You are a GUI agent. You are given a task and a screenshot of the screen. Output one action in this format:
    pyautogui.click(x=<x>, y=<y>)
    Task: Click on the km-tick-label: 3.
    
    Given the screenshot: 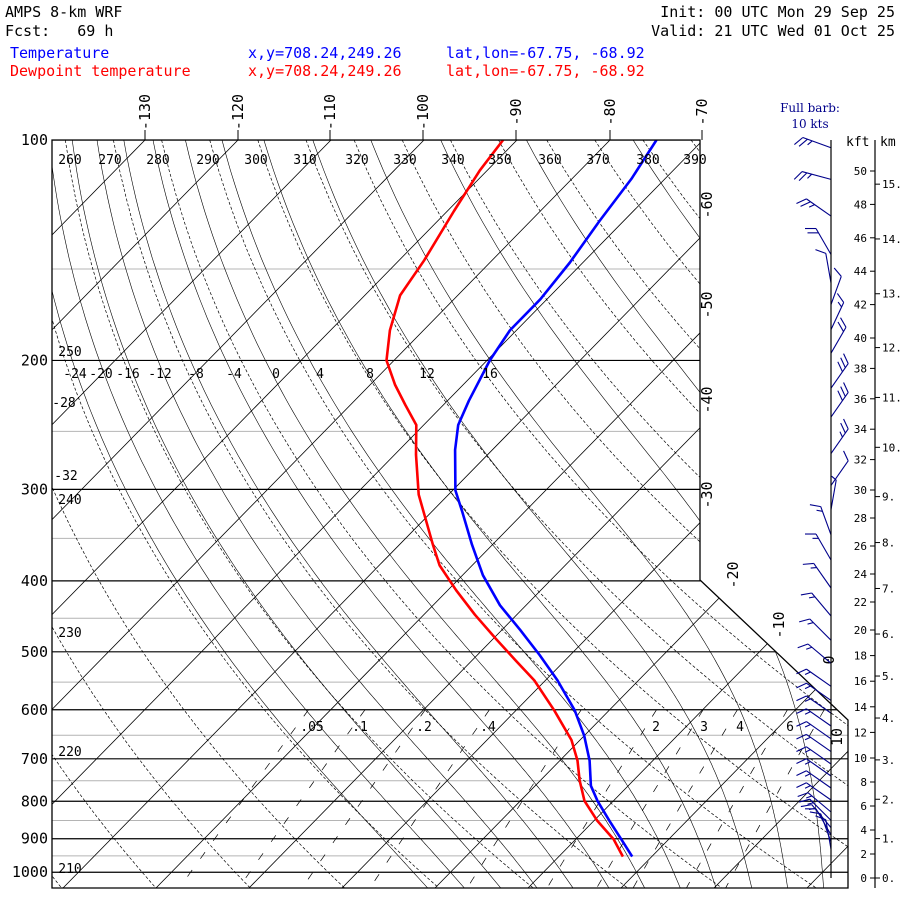 What is the action you would take?
    pyautogui.click(x=888, y=760)
    